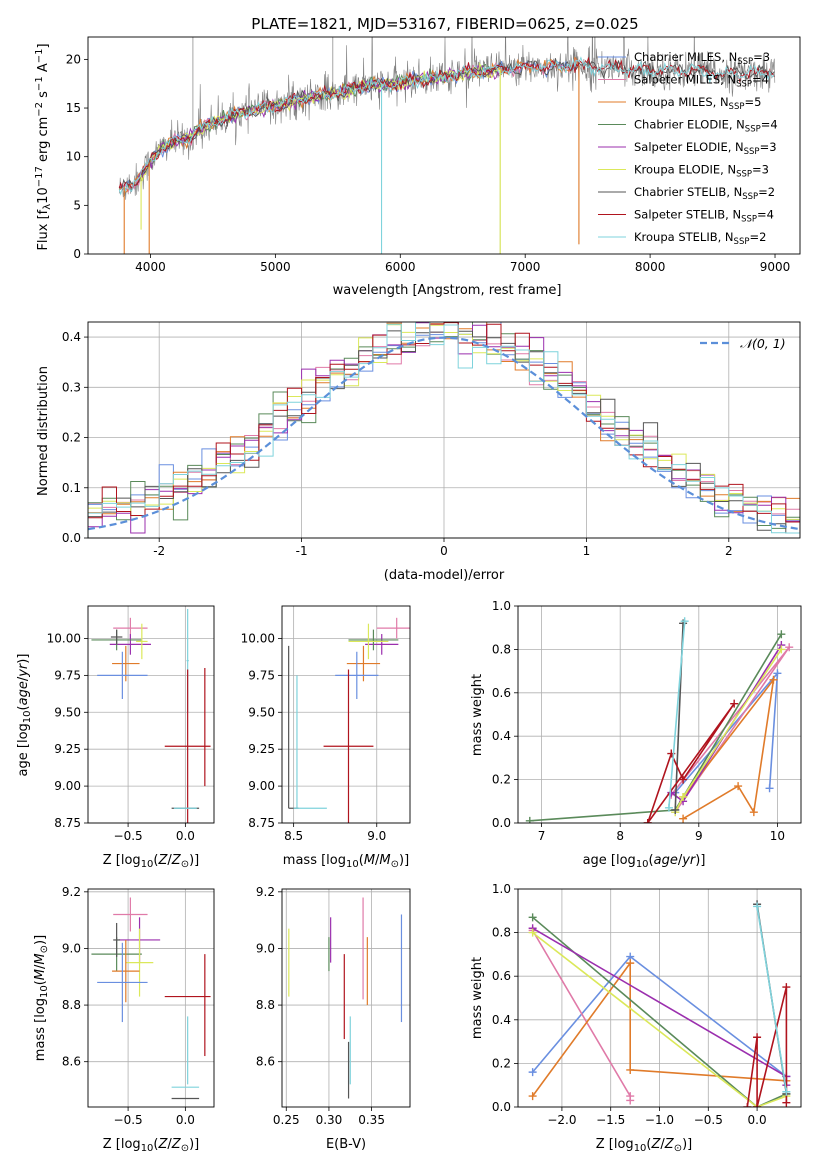  I want to click on weight-vs-age-ylabel: mass weight, so click(477, 715).